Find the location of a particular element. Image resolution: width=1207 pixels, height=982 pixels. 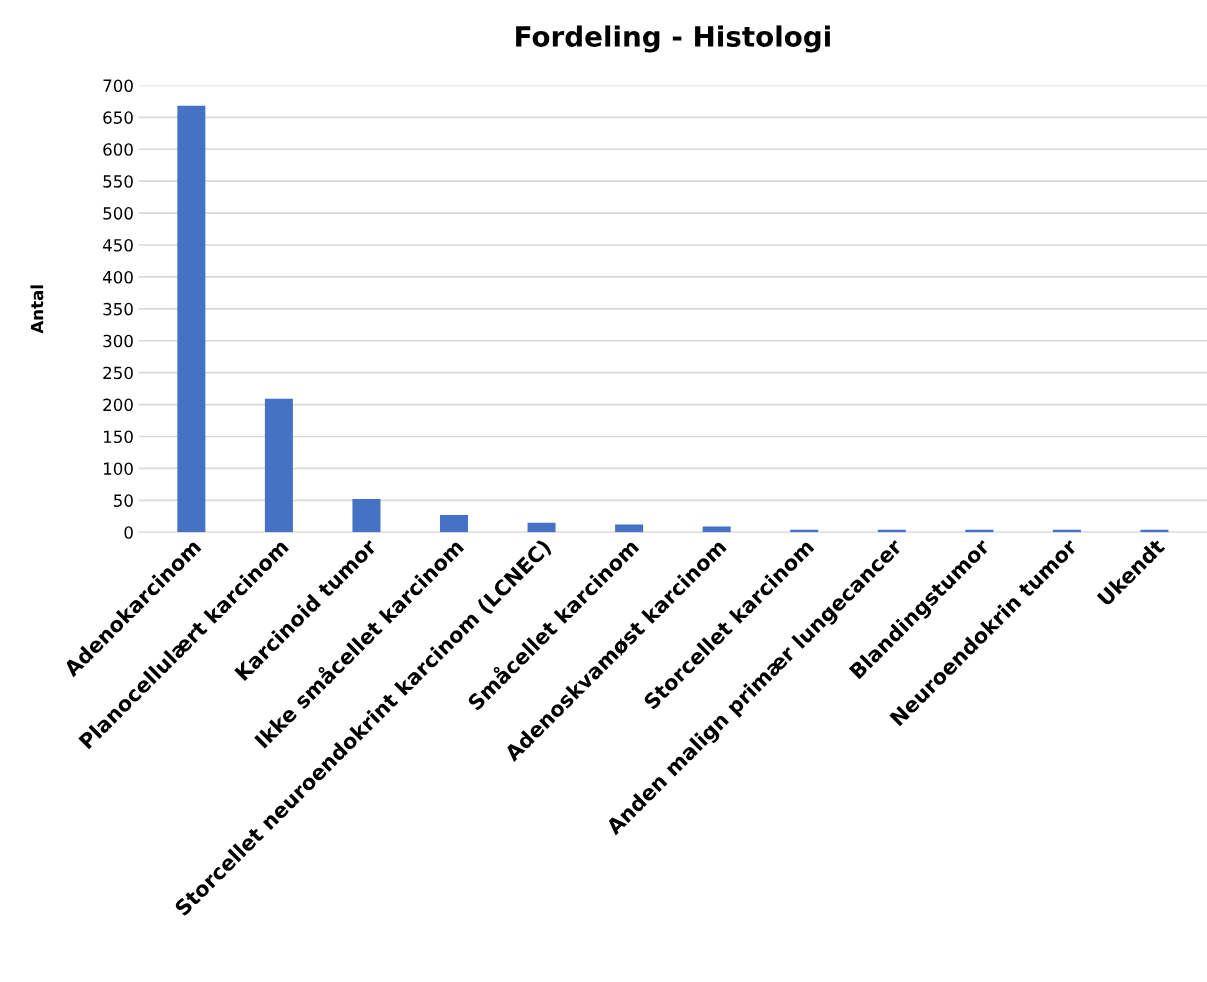

y-tick-label: 500 is located at coordinates (118, 213).